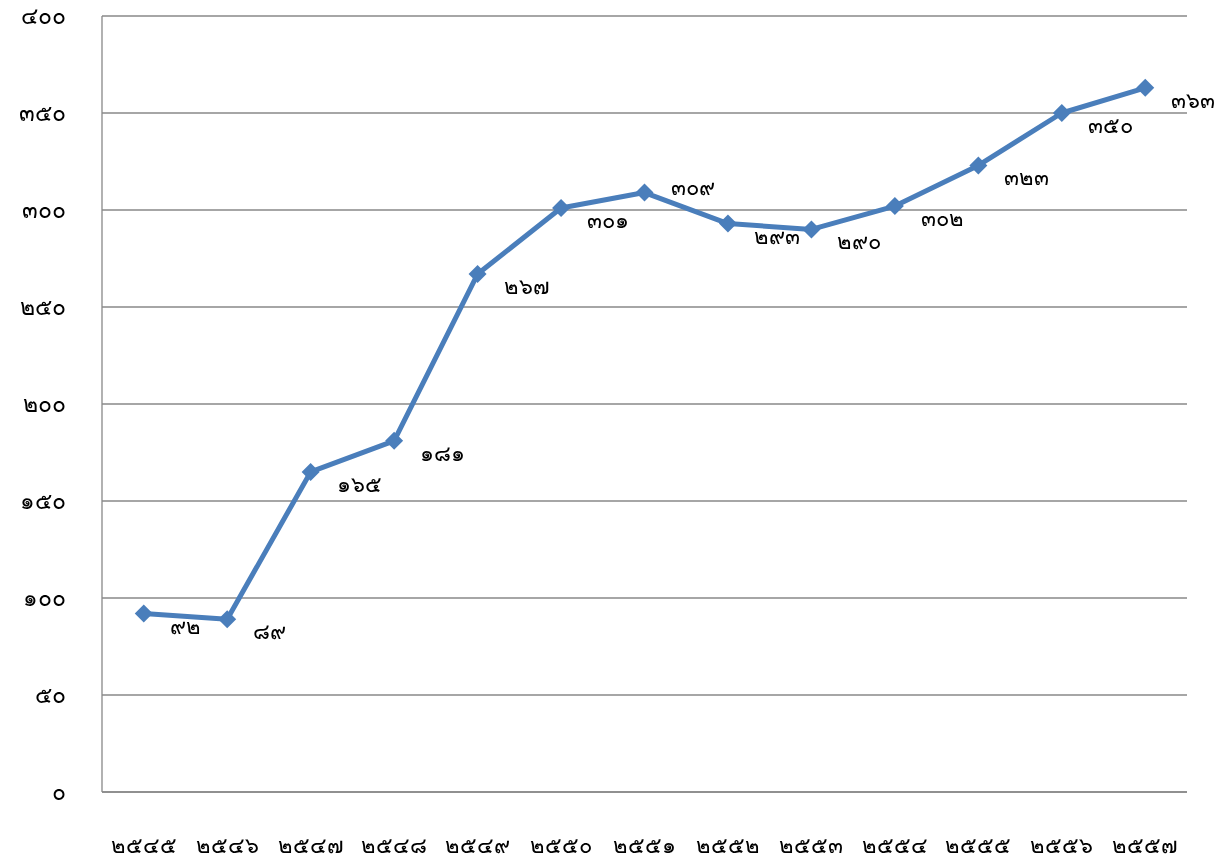  I want to click on x-tick-label: ๒๕๕๐, so click(561, 845).